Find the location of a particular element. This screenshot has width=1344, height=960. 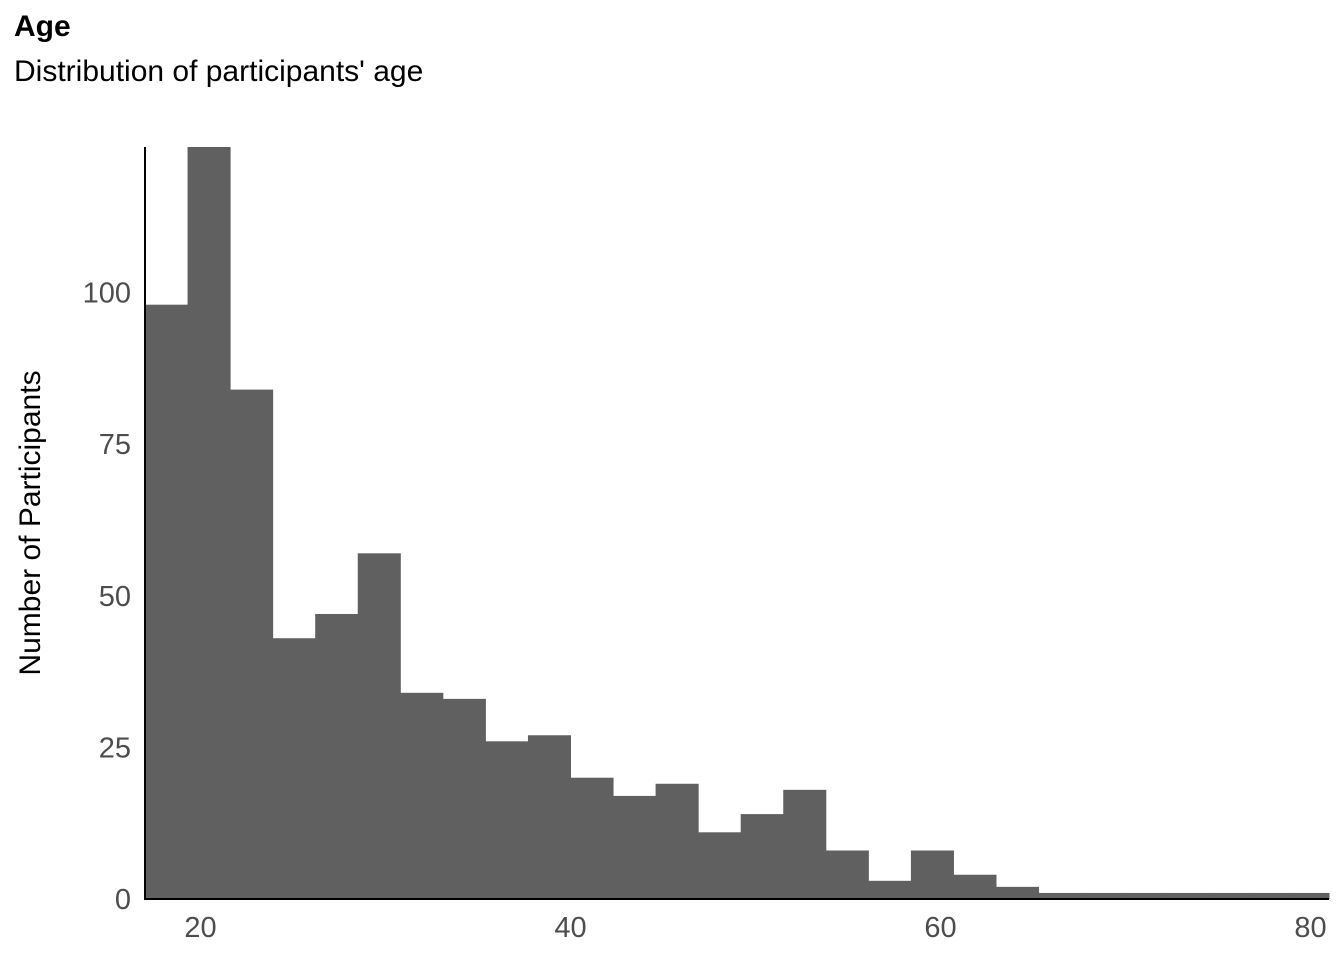

x-tick-label: 20 is located at coordinates (200, 928).